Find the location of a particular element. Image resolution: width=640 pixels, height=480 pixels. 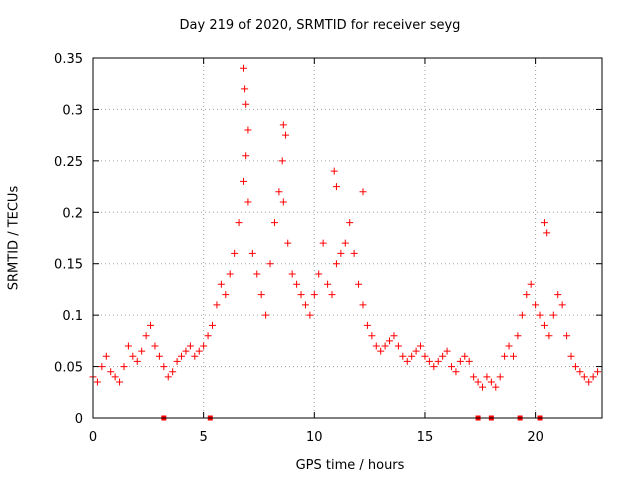

y-tick-label: 0.25 is located at coordinates (68, 162).